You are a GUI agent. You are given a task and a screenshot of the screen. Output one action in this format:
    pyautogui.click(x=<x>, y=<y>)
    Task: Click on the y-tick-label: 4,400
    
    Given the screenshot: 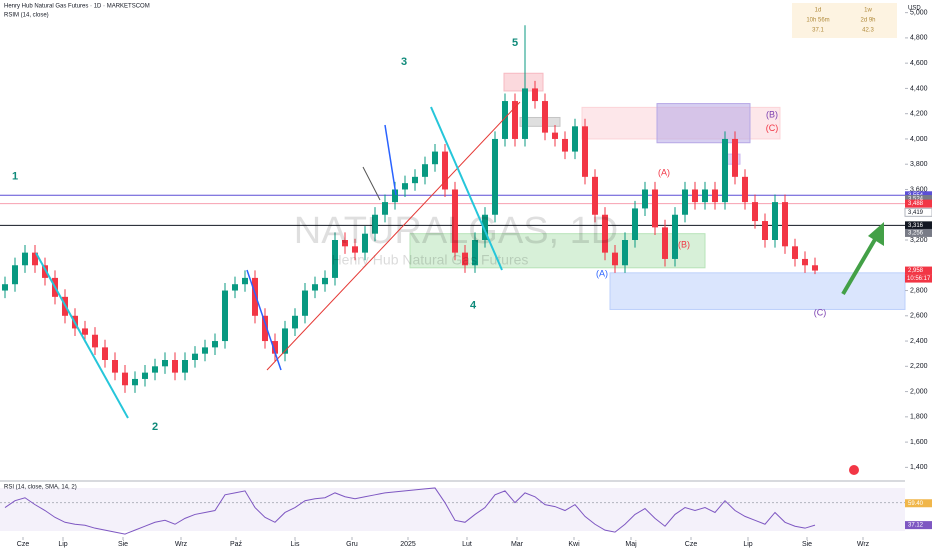 What is the action you would take?
    pyautogui.click(x=919, y=88)
    